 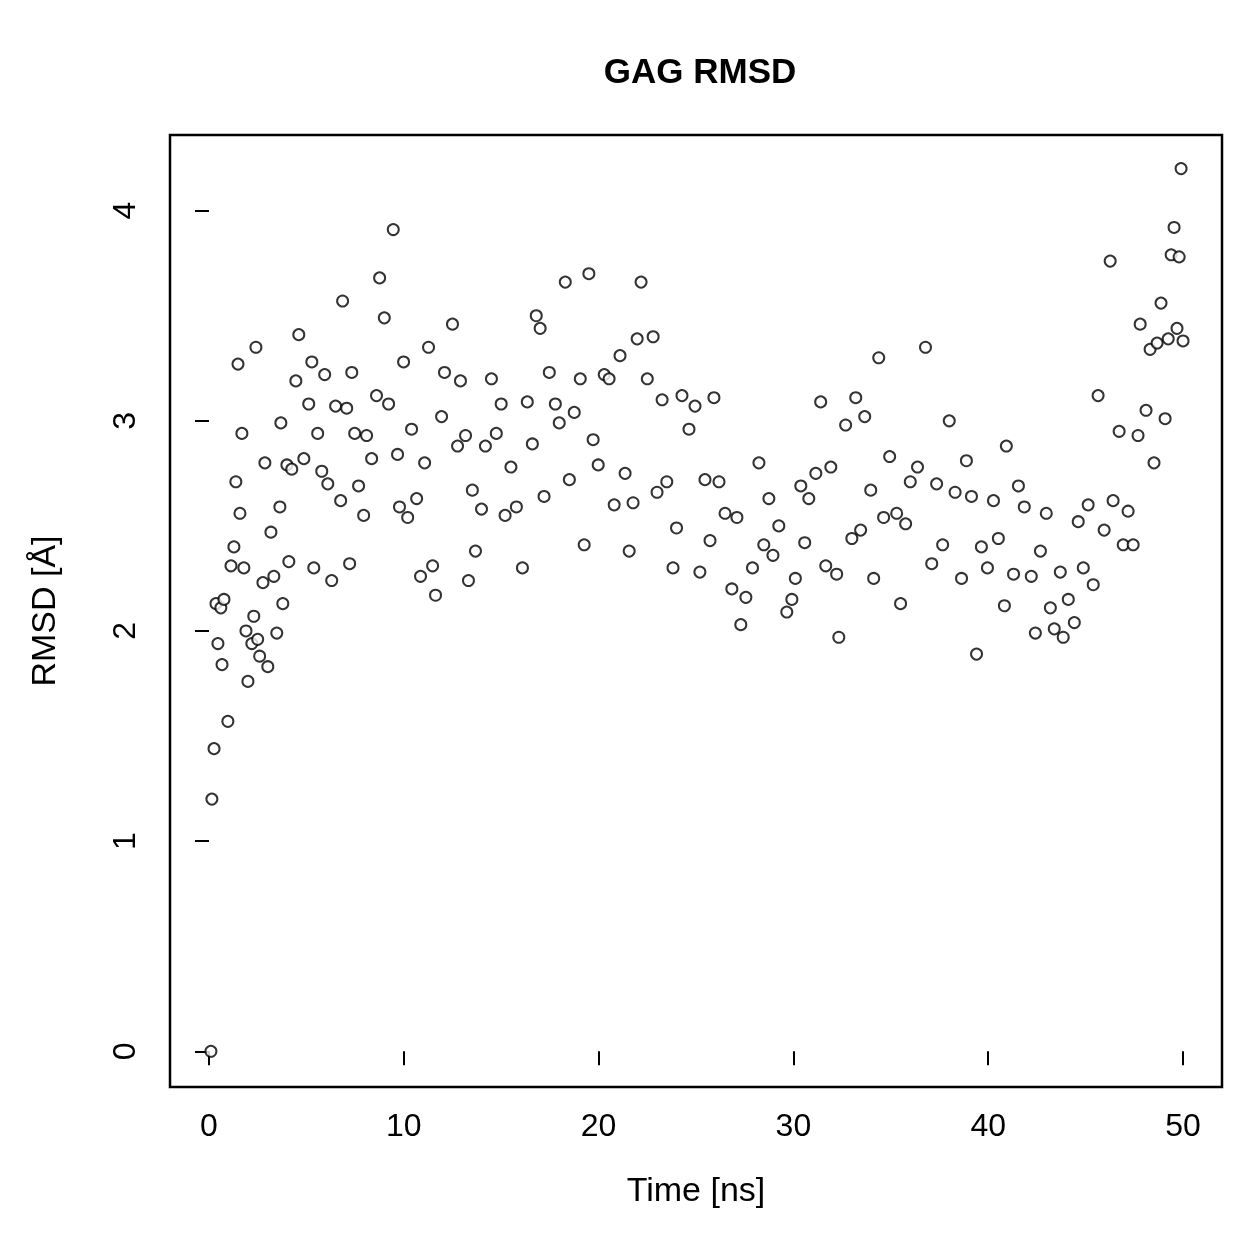 What do you see at coordinates (209, 1125) in the screenshot?
I see `x-tick-label: 0` at bounding box center [209, 1125].